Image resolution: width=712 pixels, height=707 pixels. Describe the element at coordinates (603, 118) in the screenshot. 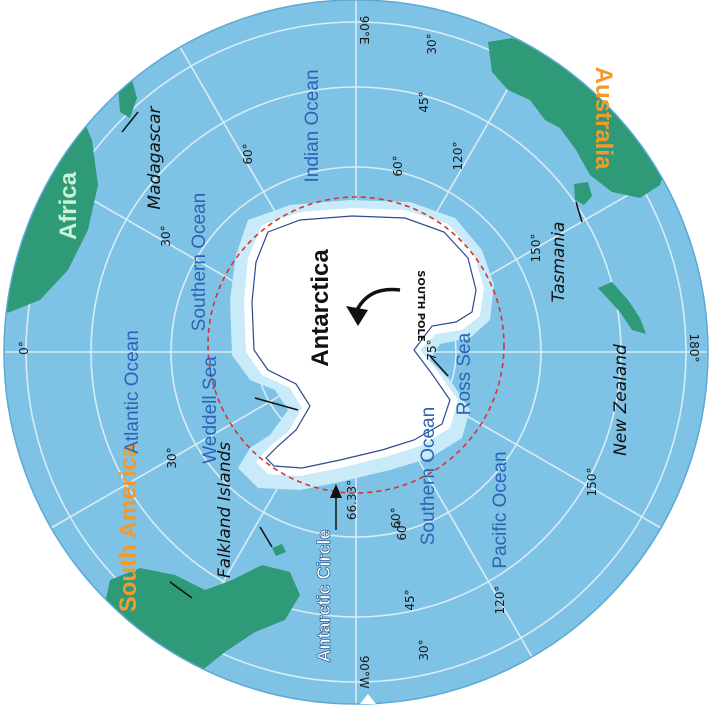

I see `australia-label: Australia` at that location.